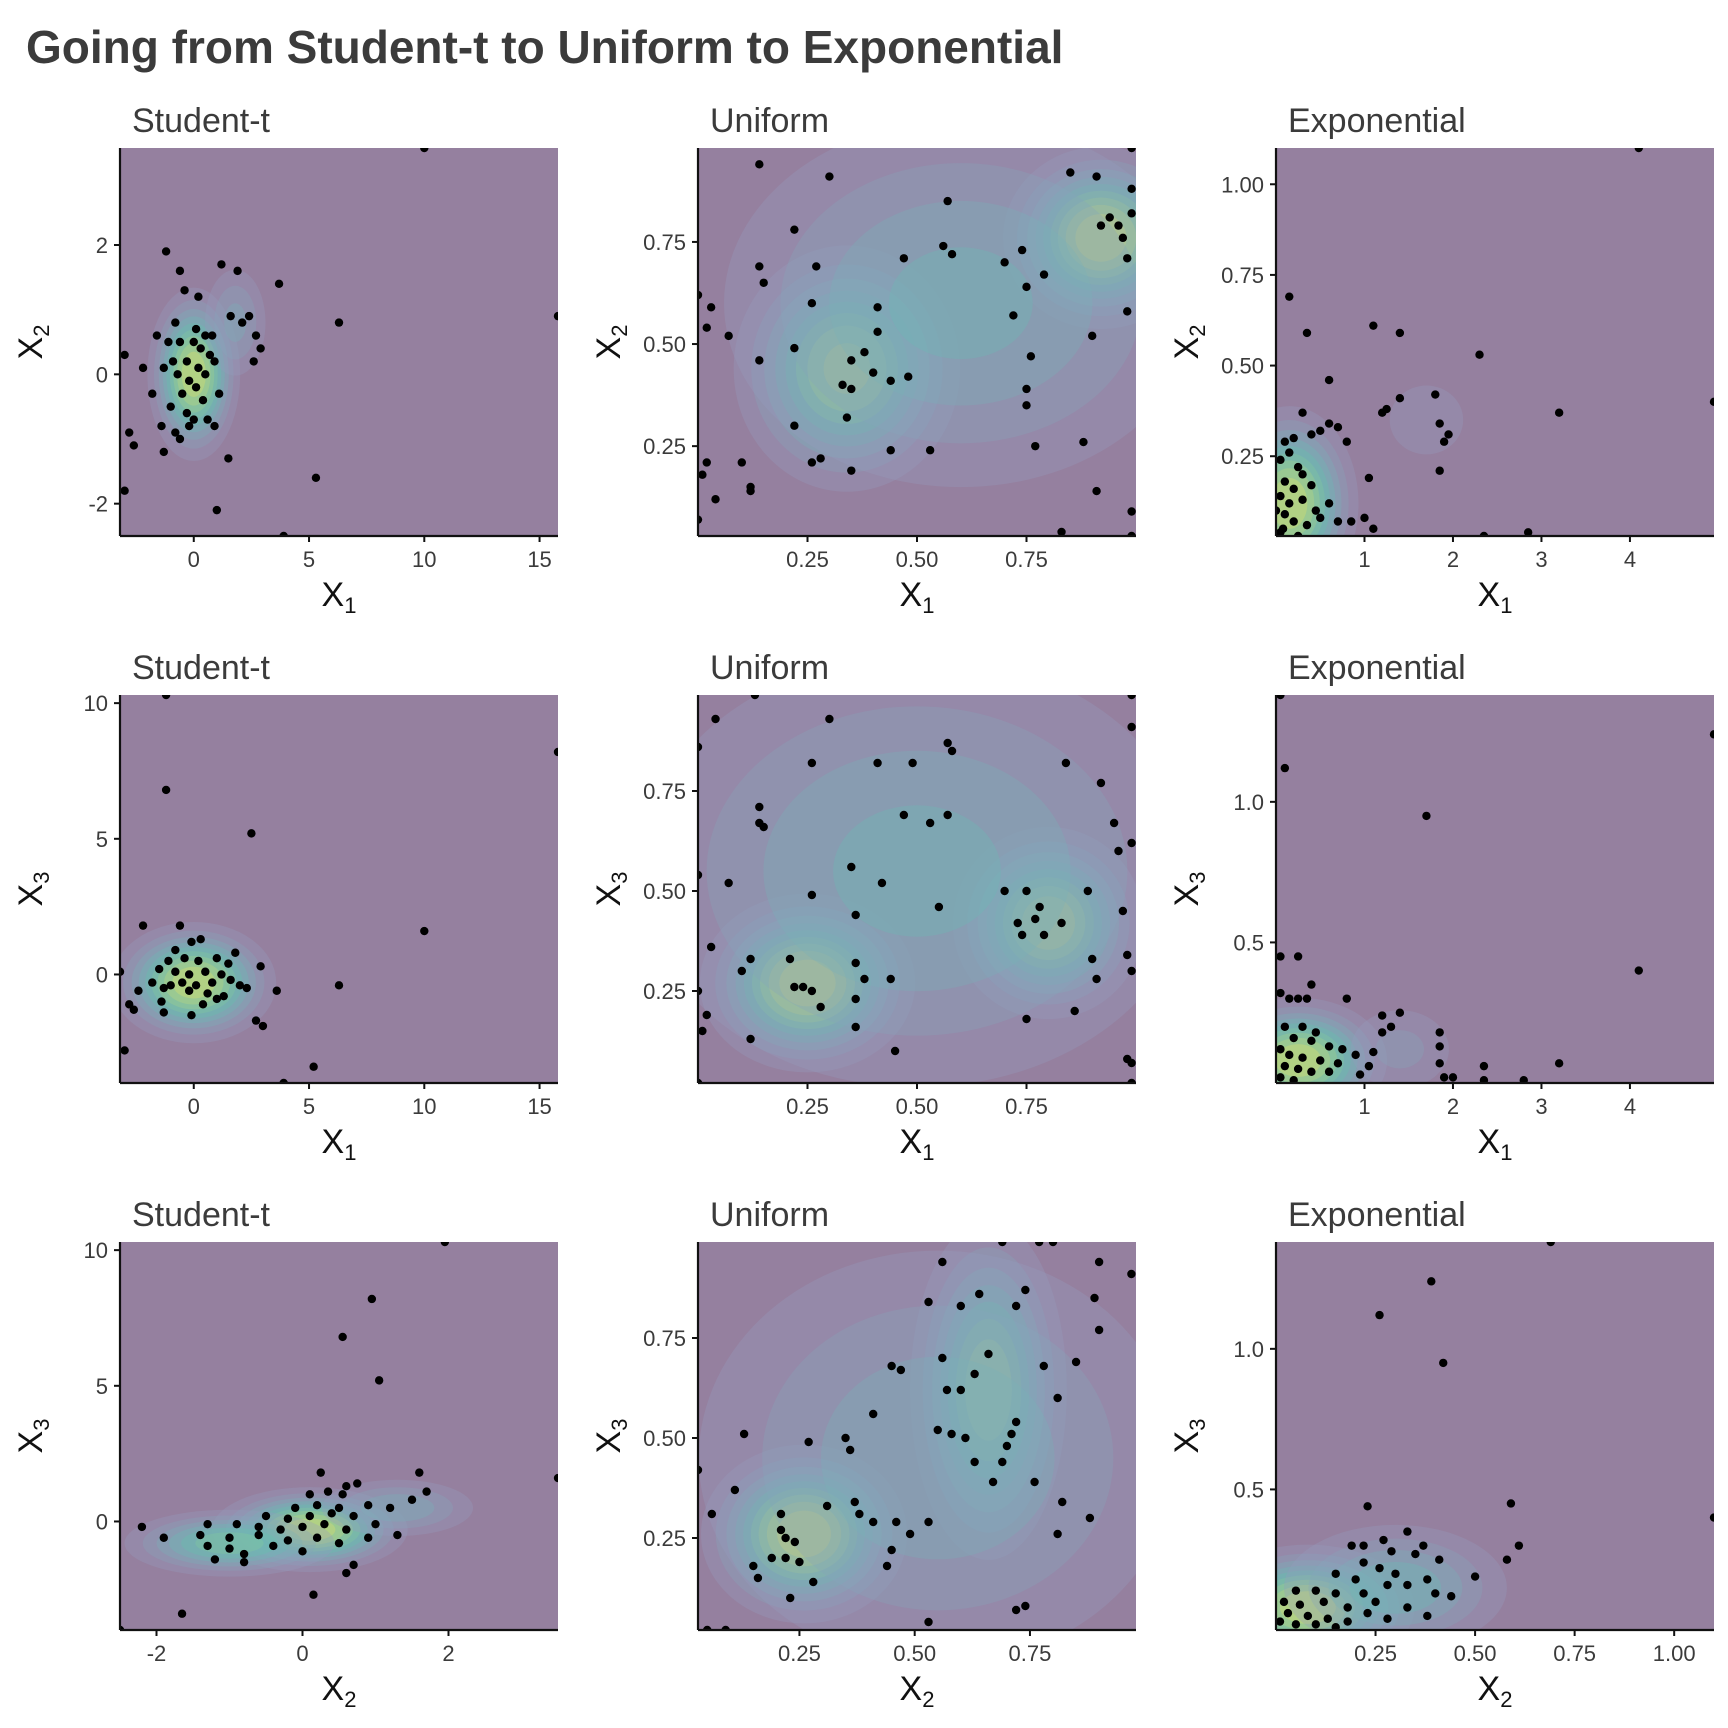 Image resolution: width=1728 pixels, height=1728 pixels. Describe the element at coordinates (1495, 889) in the screenshot. I see `panel-background` at that location.